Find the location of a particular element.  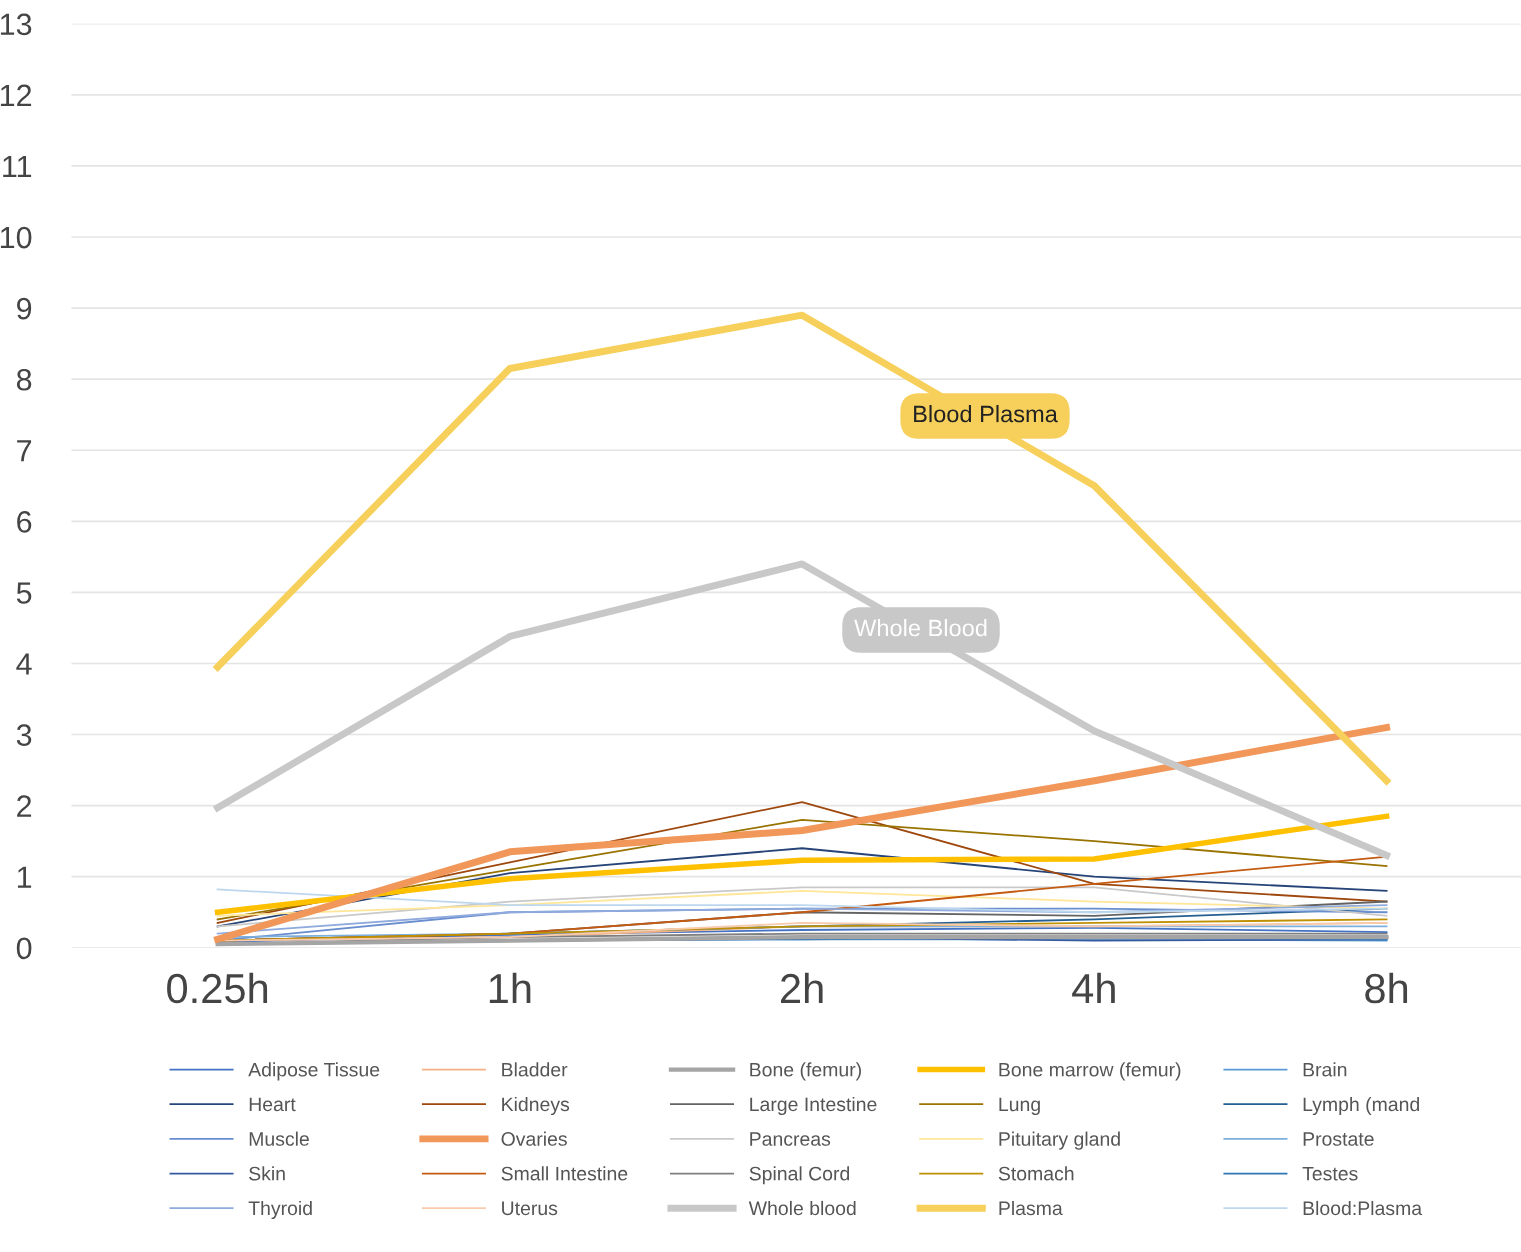

x-tick-label: 2h is located at coordinates (802, 987).